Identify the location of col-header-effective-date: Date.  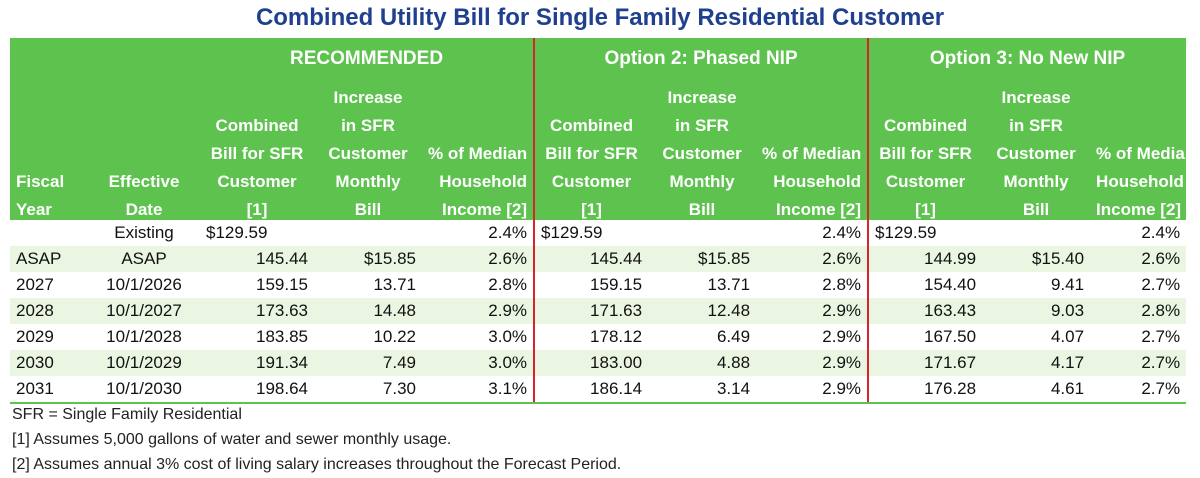
(144, 206).